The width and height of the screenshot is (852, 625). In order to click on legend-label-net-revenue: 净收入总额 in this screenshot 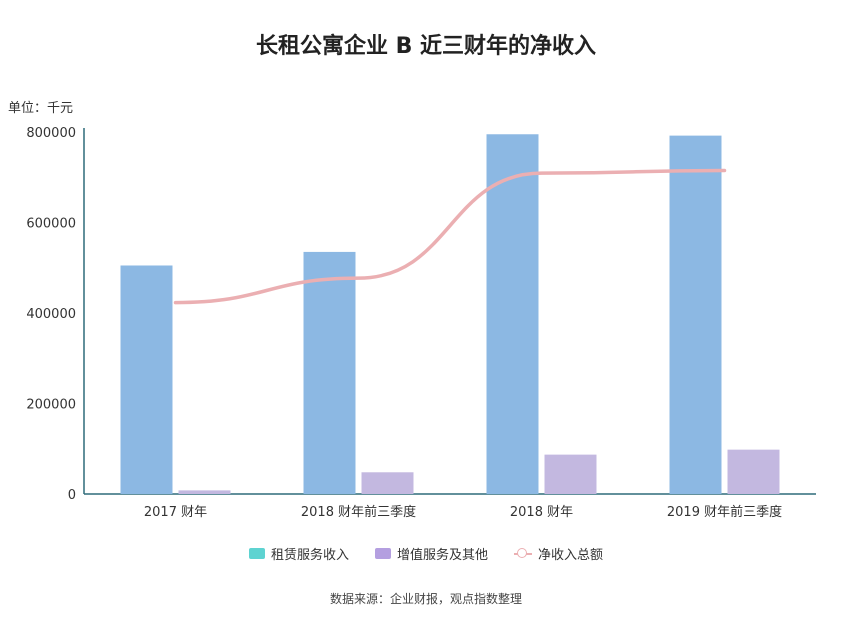, I will do `click(571, 555)`.